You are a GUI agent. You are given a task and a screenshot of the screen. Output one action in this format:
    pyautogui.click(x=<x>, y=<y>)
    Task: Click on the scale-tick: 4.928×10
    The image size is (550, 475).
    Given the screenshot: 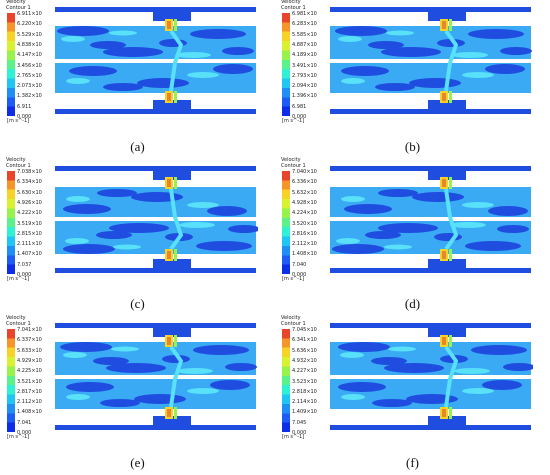 What is the action you would take?
    pyautogui.click(x=304, y=202)
    